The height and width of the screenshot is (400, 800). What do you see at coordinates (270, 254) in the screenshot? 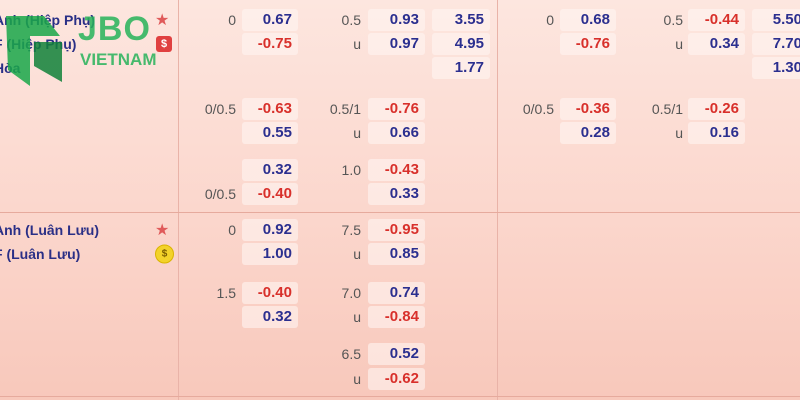
I see `odds-value: 1.00` at bounding box center [270, 254].